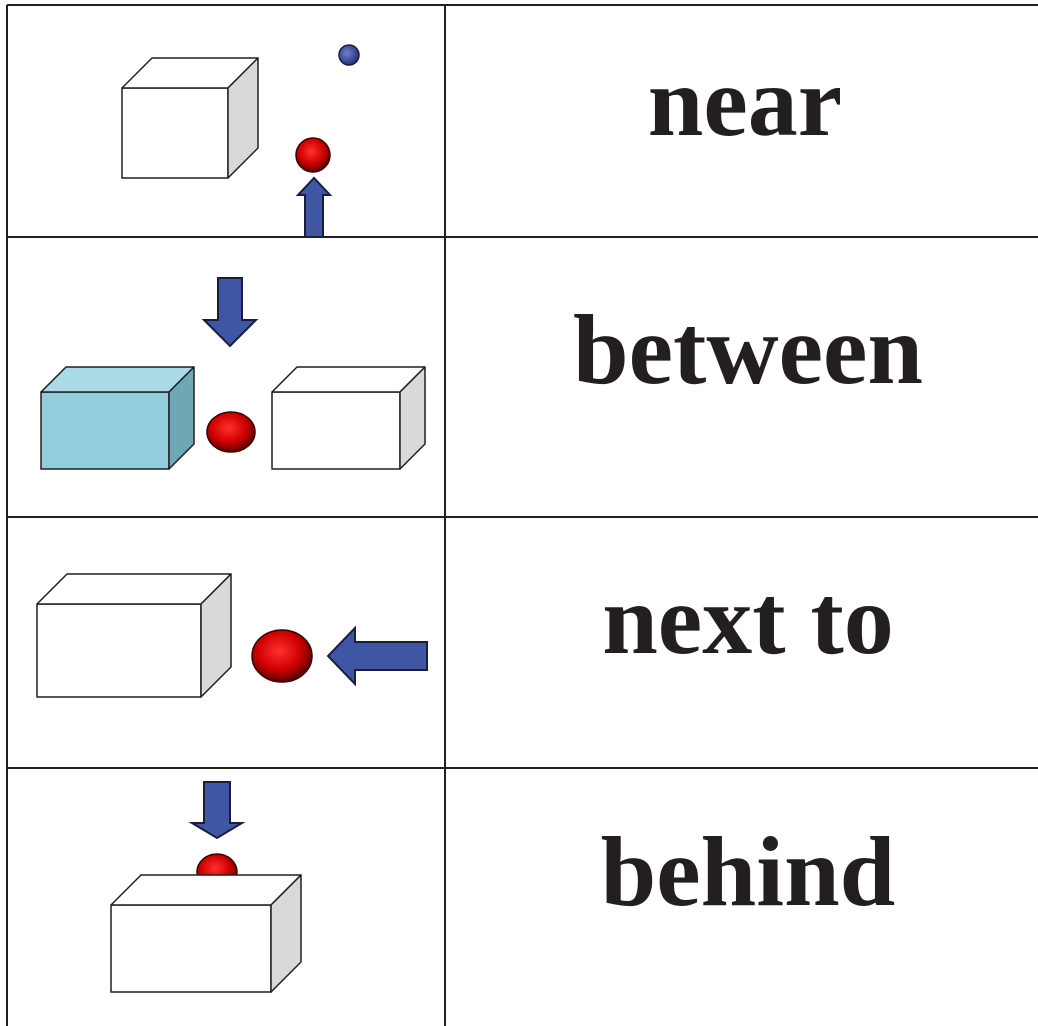 This screenshot has height=1026, width=1038. I want to click on between-illustration, so click(233, 373).